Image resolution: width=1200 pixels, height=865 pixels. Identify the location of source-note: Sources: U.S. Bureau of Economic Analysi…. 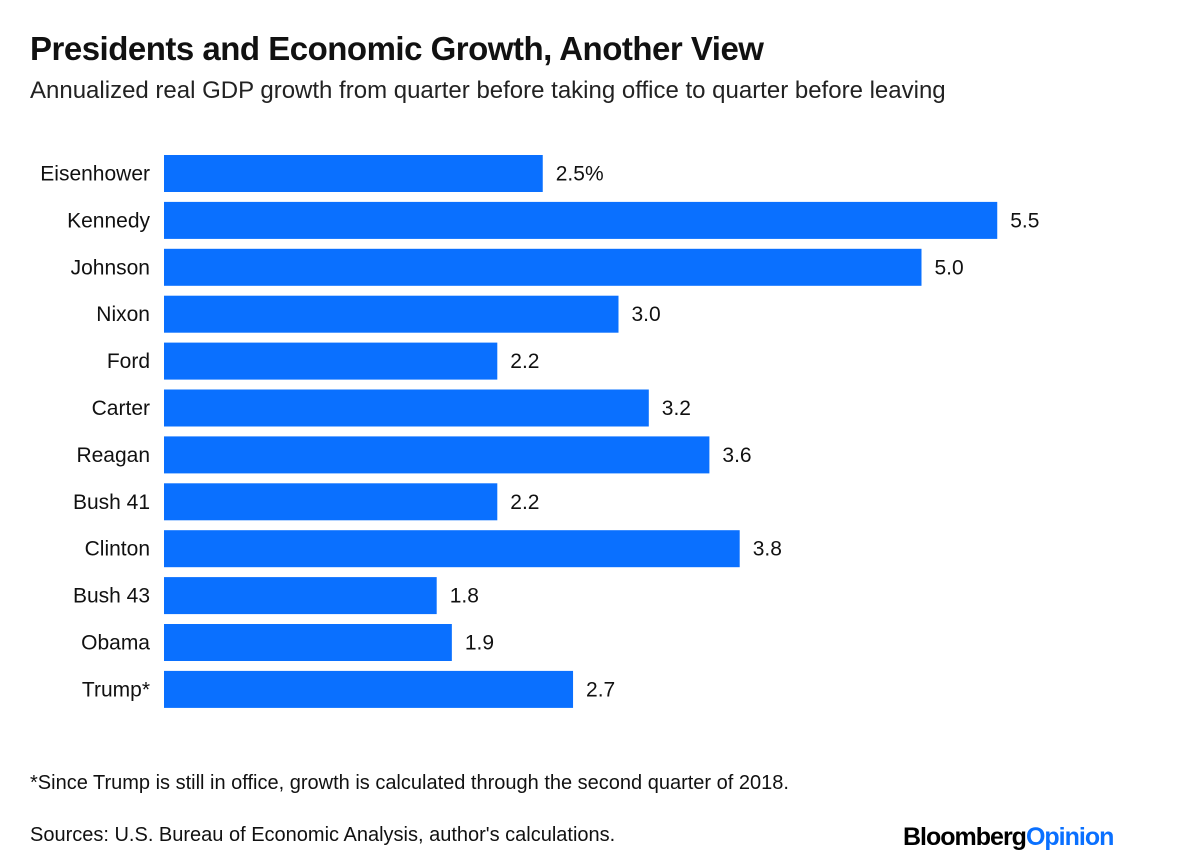
(323, 835).